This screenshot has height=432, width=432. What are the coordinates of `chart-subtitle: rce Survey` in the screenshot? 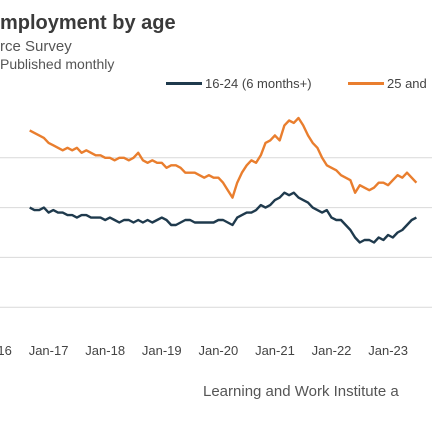 It's located at (36, 46).